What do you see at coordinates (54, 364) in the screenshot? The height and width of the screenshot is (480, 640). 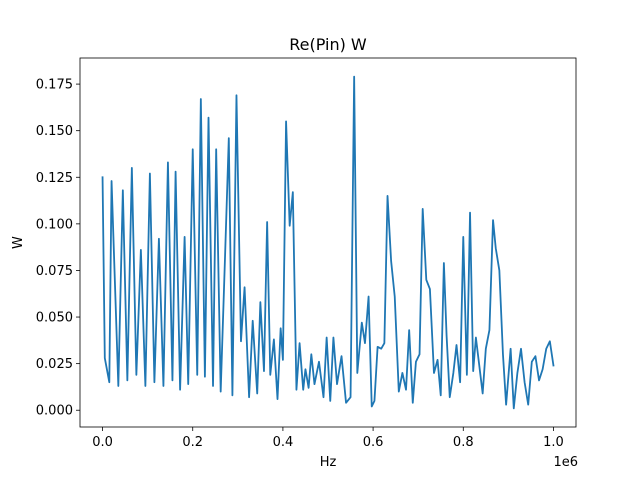 I see `y-tick-label: 0.025` at bounding box center [54, 364].